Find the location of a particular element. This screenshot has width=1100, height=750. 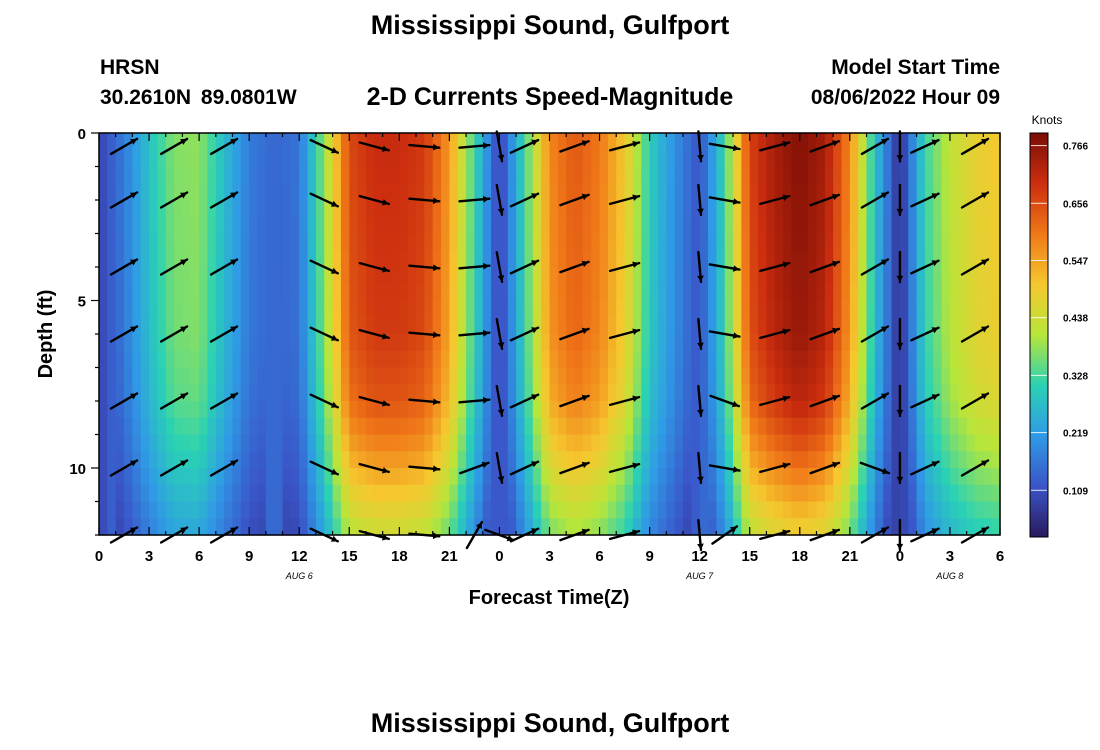

current-arrow is located at coordinates (474, 199).